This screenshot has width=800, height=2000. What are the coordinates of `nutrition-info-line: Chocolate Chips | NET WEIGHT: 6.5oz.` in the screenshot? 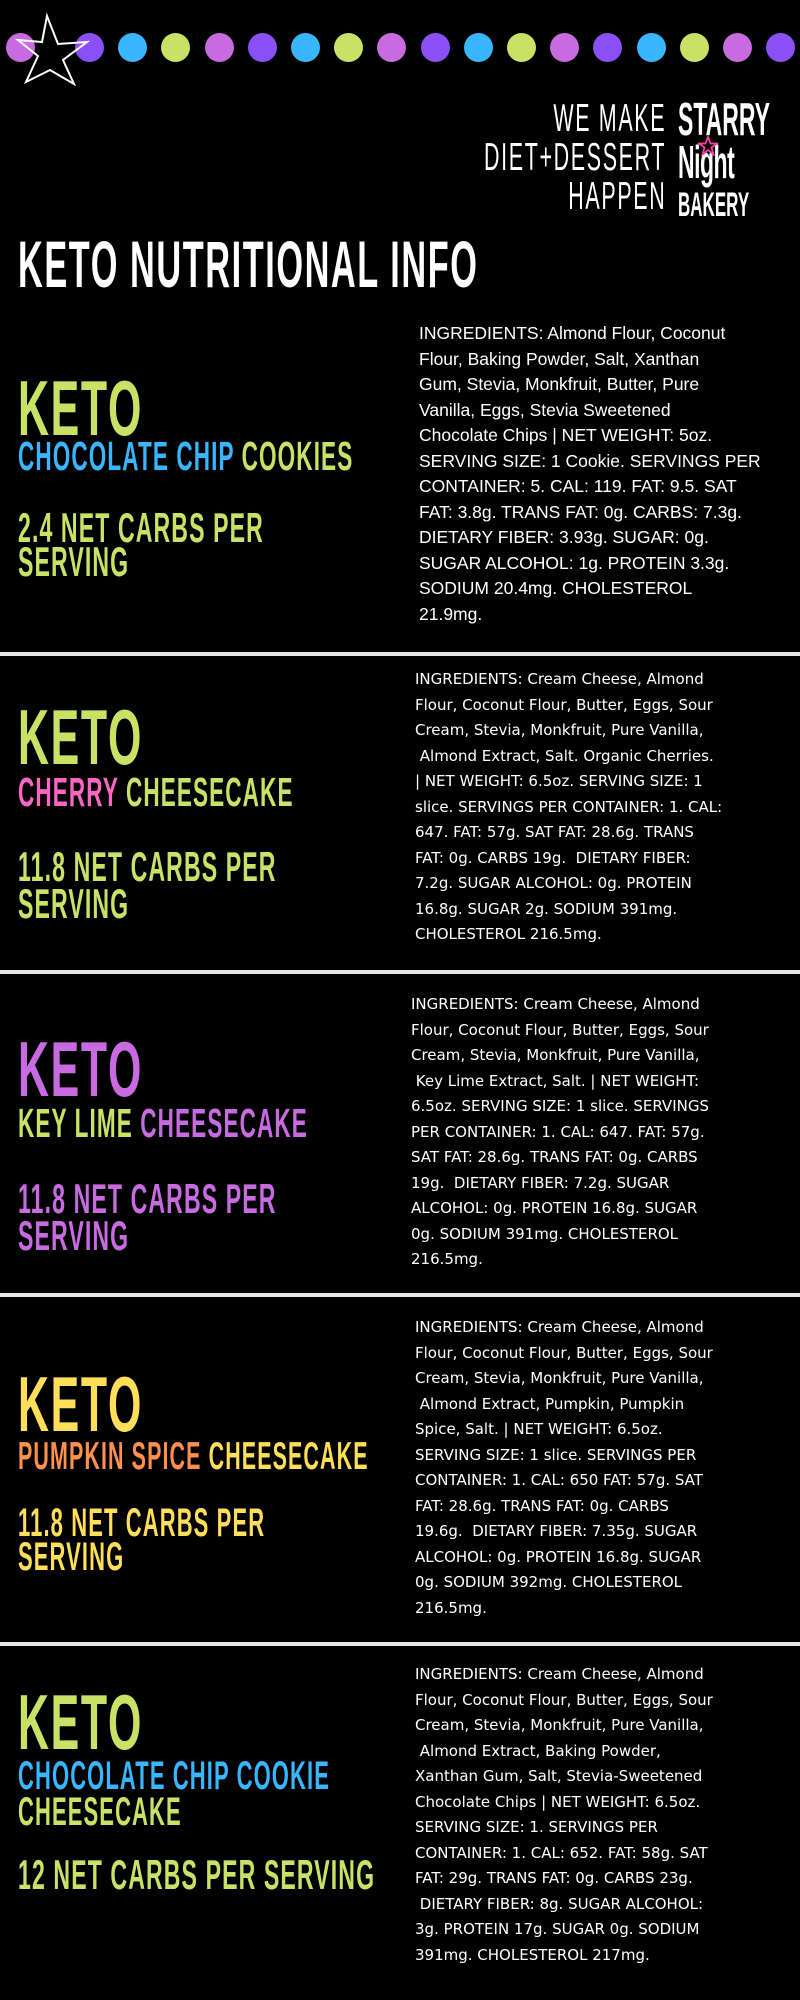 It's located at (558, 1801).